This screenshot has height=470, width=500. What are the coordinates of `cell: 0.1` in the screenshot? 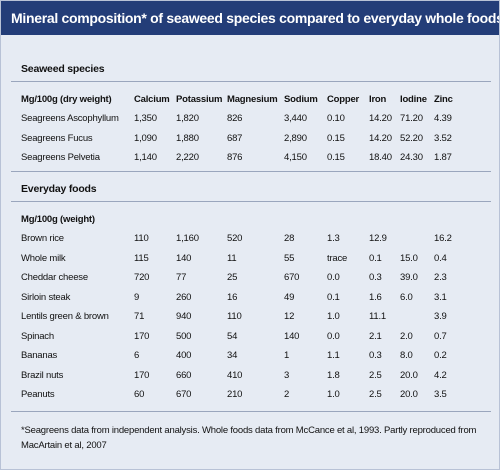 It's located at (333, 297).